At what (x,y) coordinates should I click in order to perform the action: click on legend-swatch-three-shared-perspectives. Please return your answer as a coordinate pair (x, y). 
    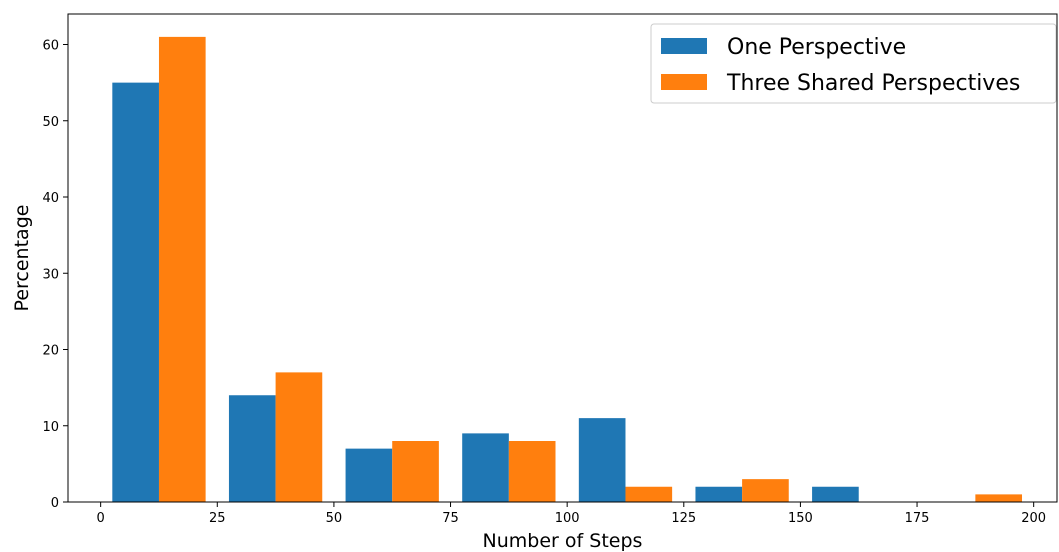
    Looking at the image, I should click on (684, 82).